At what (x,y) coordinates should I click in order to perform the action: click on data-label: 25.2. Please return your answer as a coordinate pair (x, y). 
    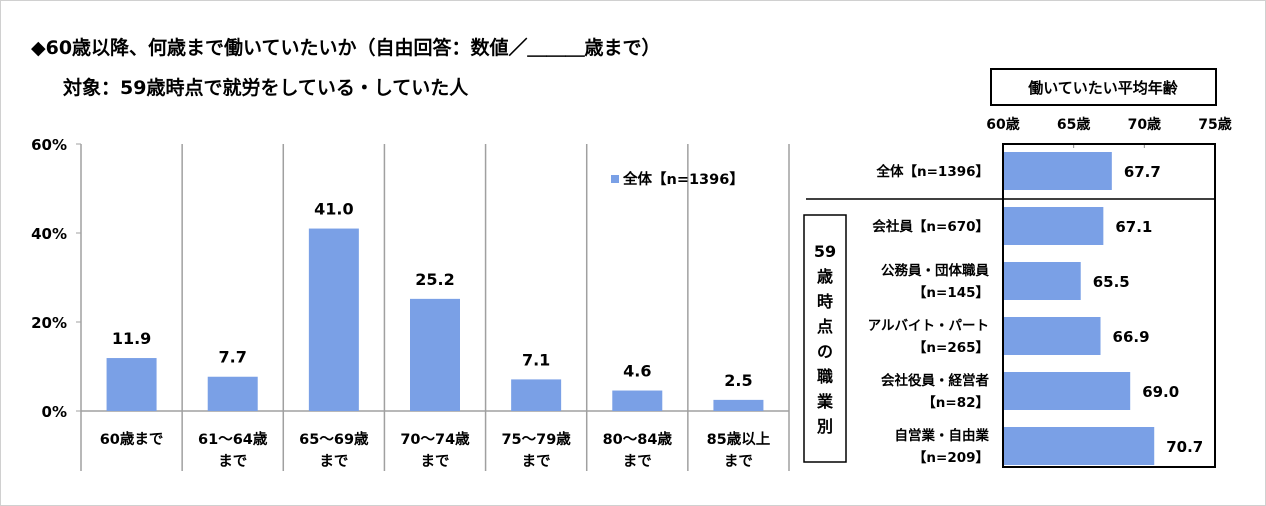
    Looking at the image, I should click on (434, 279).